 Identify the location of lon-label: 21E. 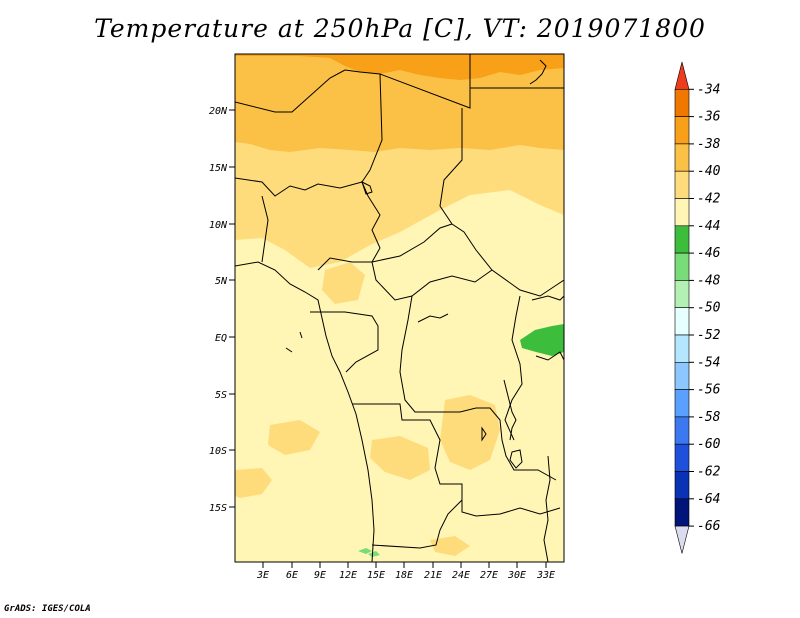
(433, 575).